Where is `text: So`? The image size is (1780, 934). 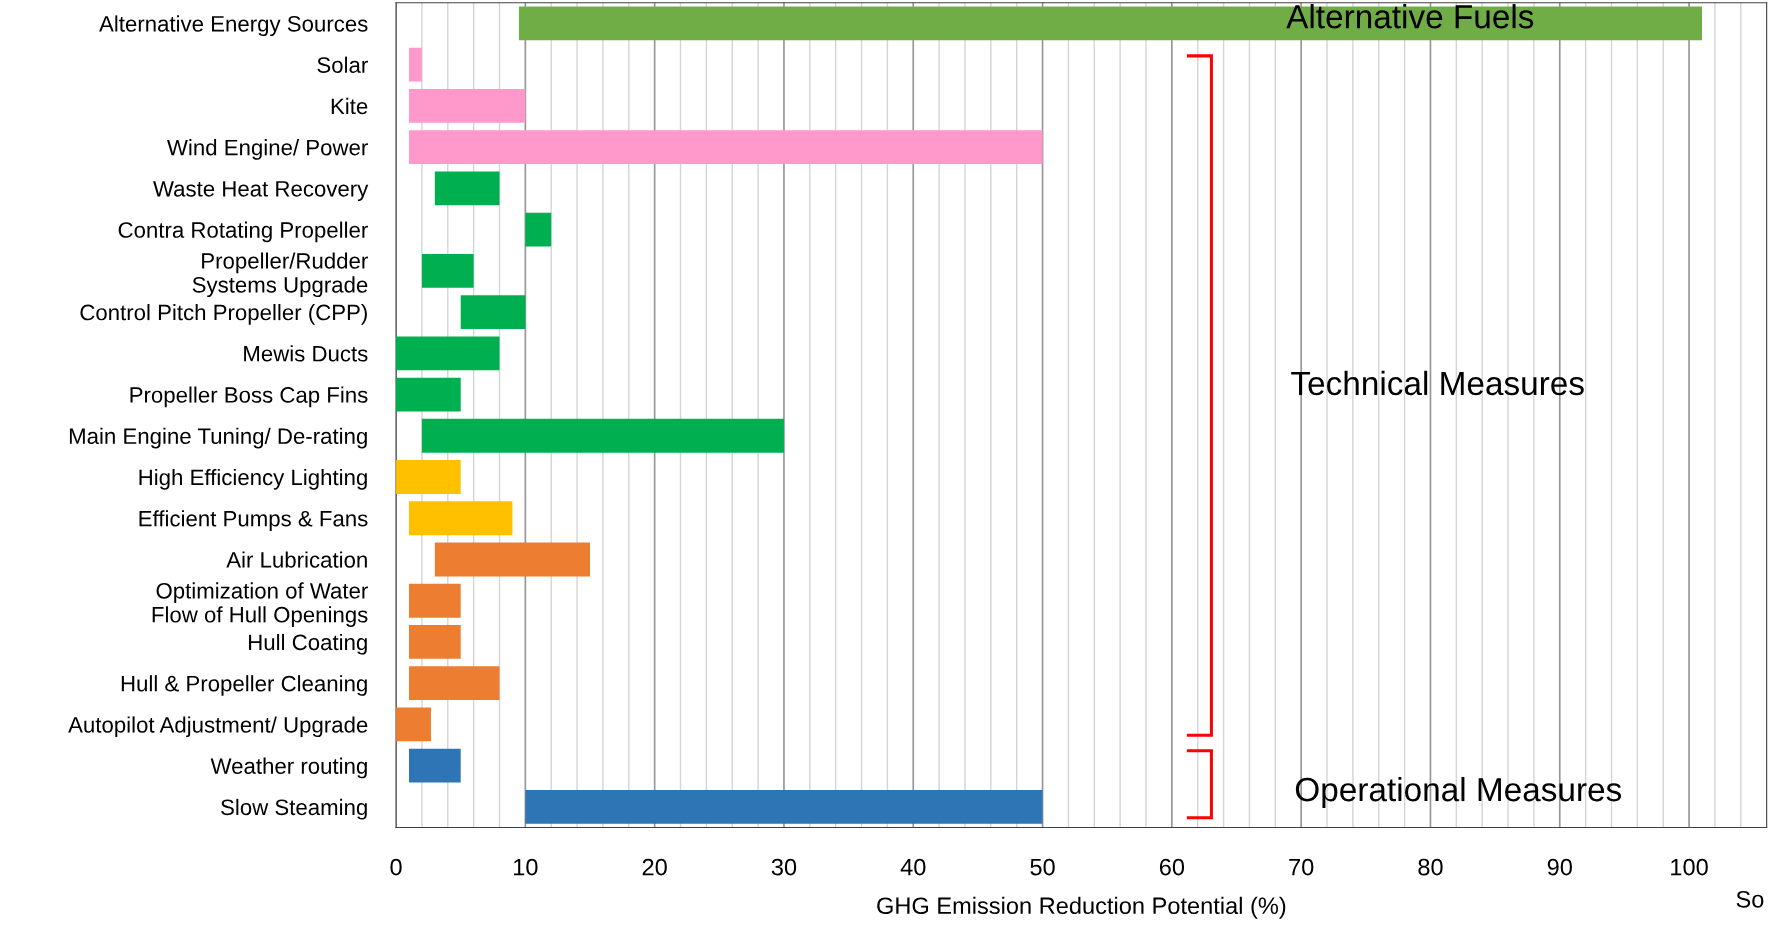 text: So is located at coordinates (1750, 899).